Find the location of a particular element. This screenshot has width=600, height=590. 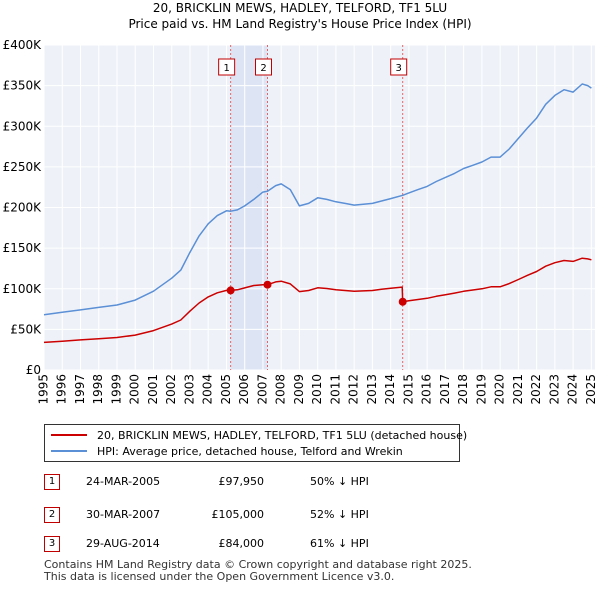

sale-label: 3 is located at coordinates (399, 68).